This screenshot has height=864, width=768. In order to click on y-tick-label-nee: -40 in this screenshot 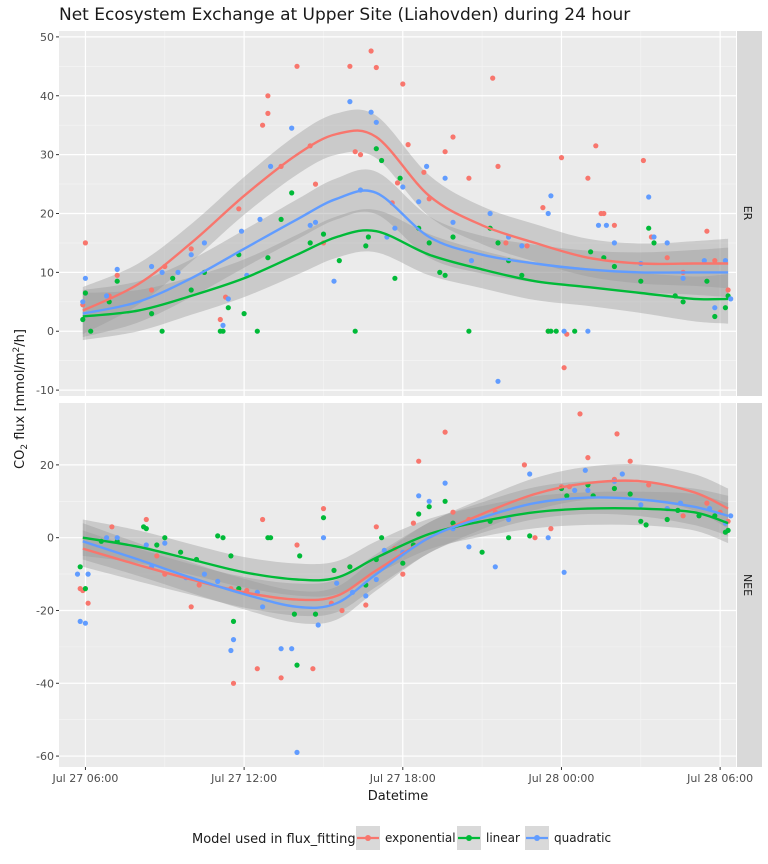, I will do `click(45, 683)`.